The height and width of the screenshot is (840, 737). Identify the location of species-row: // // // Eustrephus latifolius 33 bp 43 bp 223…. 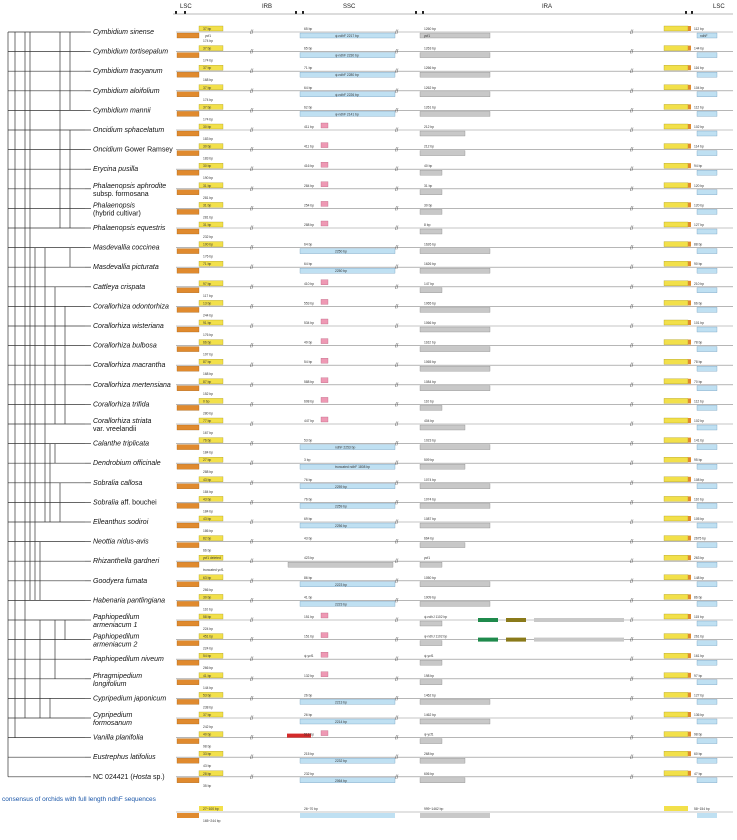
(413, 759).